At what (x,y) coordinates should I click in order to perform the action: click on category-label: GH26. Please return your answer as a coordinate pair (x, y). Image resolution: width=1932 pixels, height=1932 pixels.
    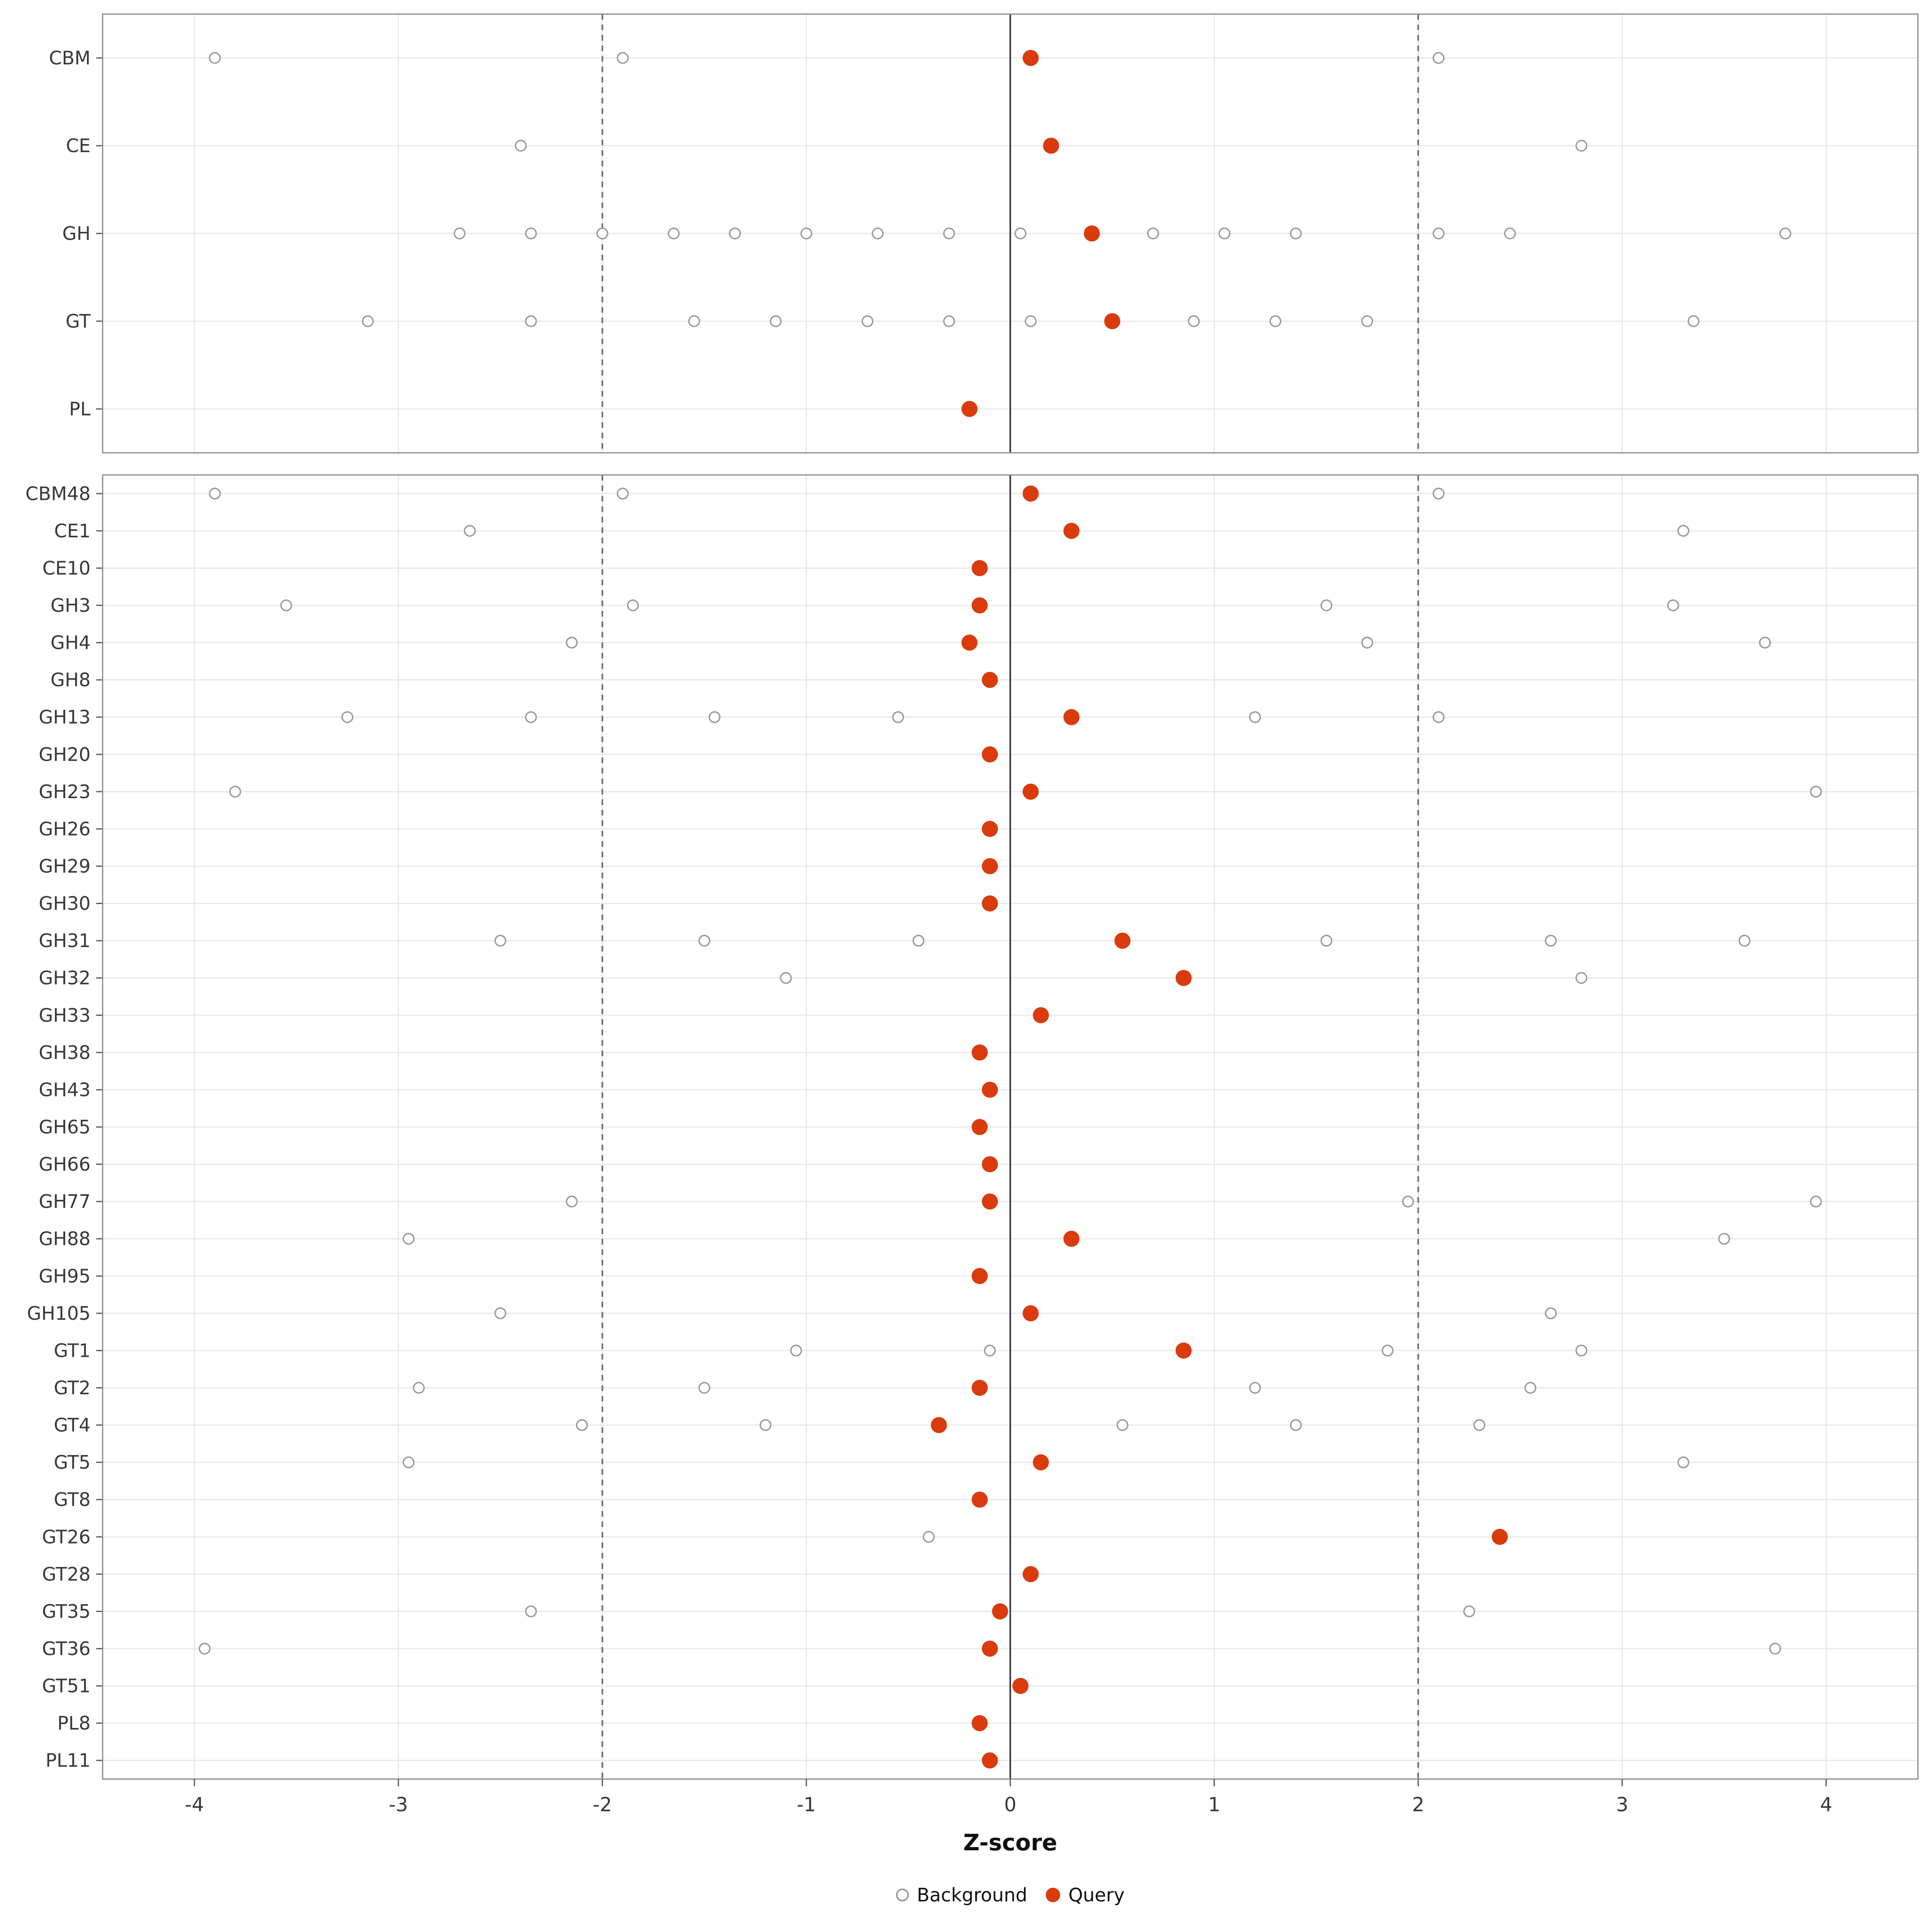
    Looking at the image, I should click on (65, 829).